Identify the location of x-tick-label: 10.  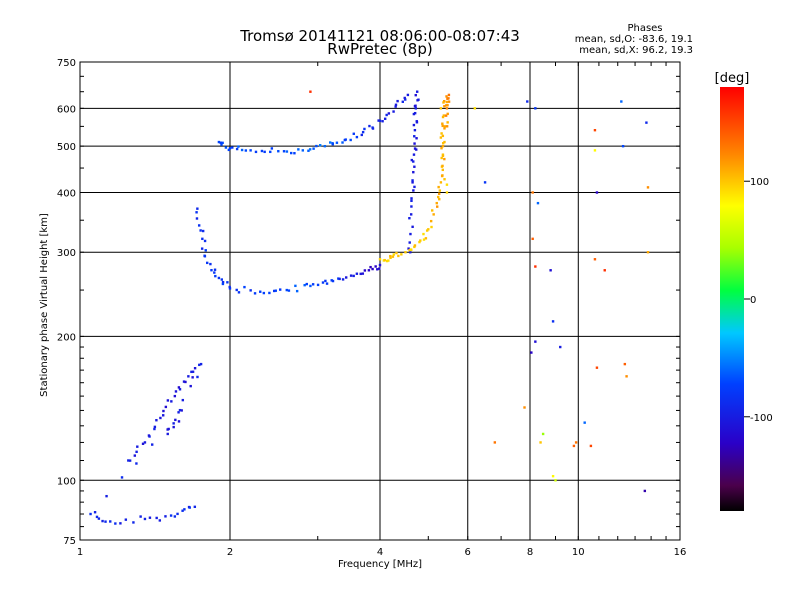
(578, 552).